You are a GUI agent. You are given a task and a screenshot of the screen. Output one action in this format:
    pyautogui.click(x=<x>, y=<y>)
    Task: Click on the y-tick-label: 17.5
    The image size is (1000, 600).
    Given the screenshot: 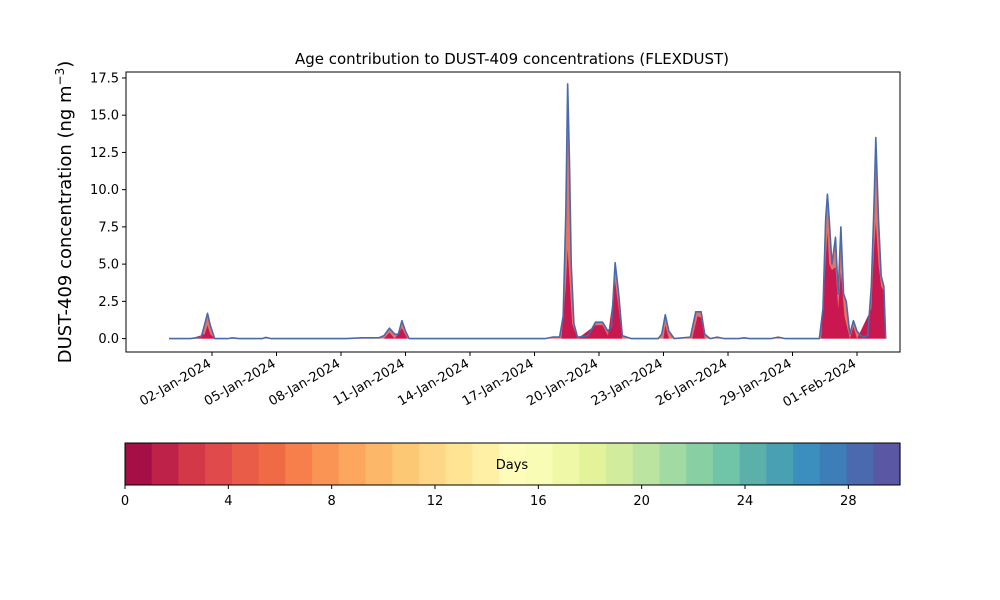 What is the action you would take?
    pyautogui.click(x=104, y=78)
    